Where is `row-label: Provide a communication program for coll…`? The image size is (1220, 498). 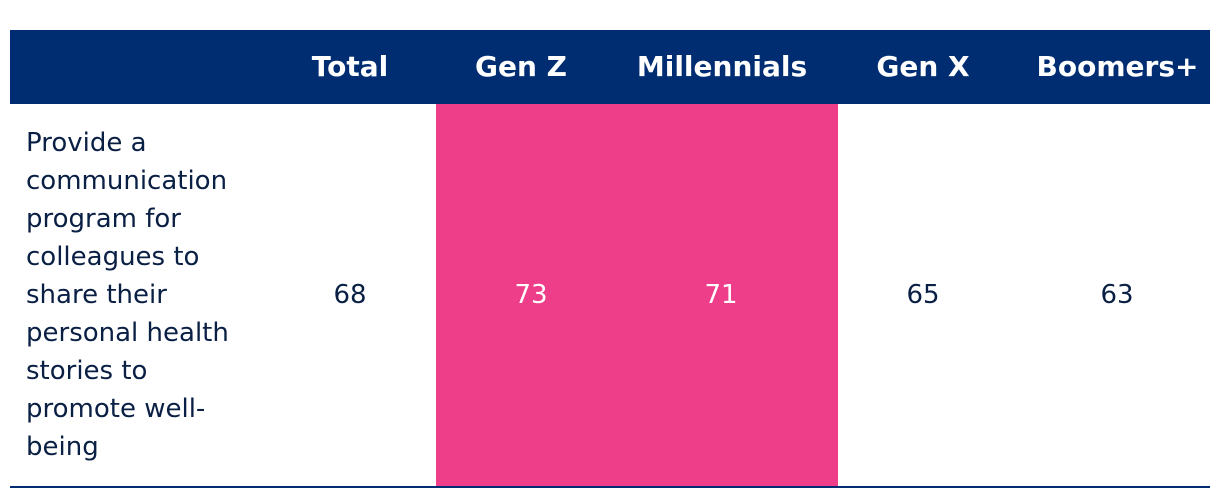 row-label: Provide a communication program for coll… is located at coordinates (127, 295).